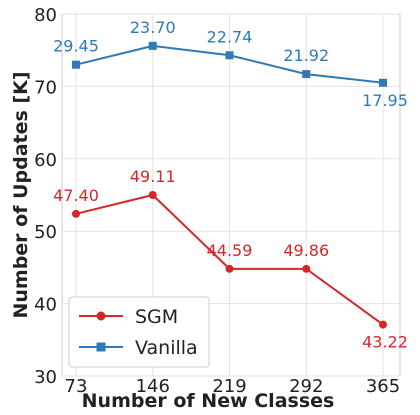 Image resolution: width=420 pixels, height=415 pixels. What do you see at coordinates (139, 332) in the screenshot?
I see `legend: SGM Vanilla` at bounding box center [139, 332].